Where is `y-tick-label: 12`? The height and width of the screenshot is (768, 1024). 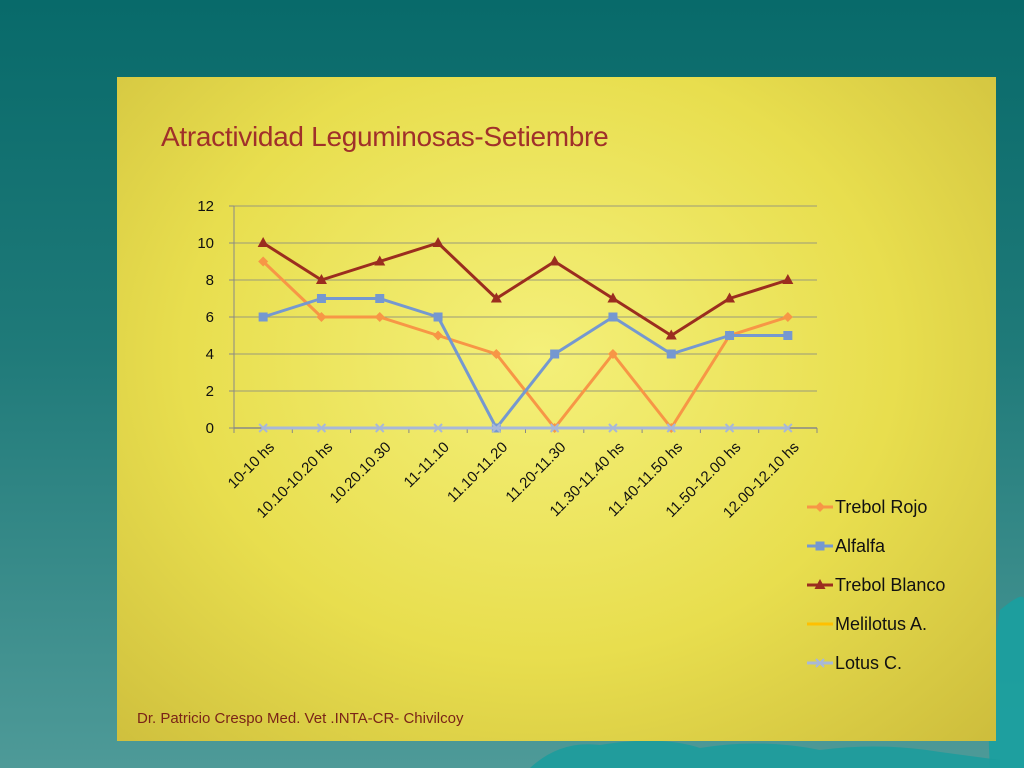
y-tick-label: 12 is located at coordinates (205, 206).